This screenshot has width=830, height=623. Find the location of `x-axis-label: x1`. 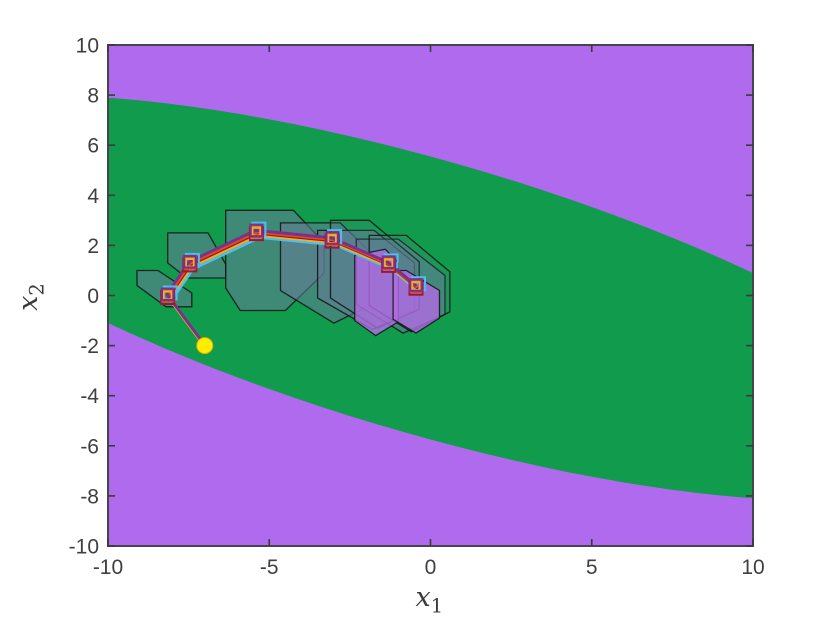

x-axis-label: x1 is located at coordinates (430, 600).